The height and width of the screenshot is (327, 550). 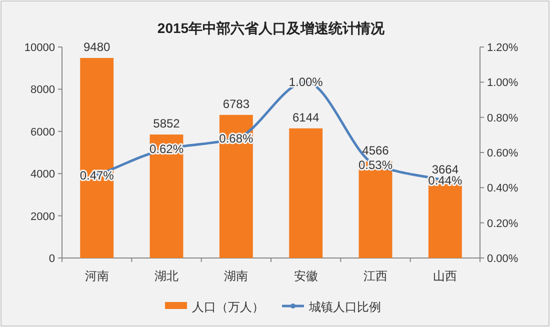 What do you see at coordinates (236, 103) in the screenshot?
I see `data-label: 6783` at bounding box center [236, 103].